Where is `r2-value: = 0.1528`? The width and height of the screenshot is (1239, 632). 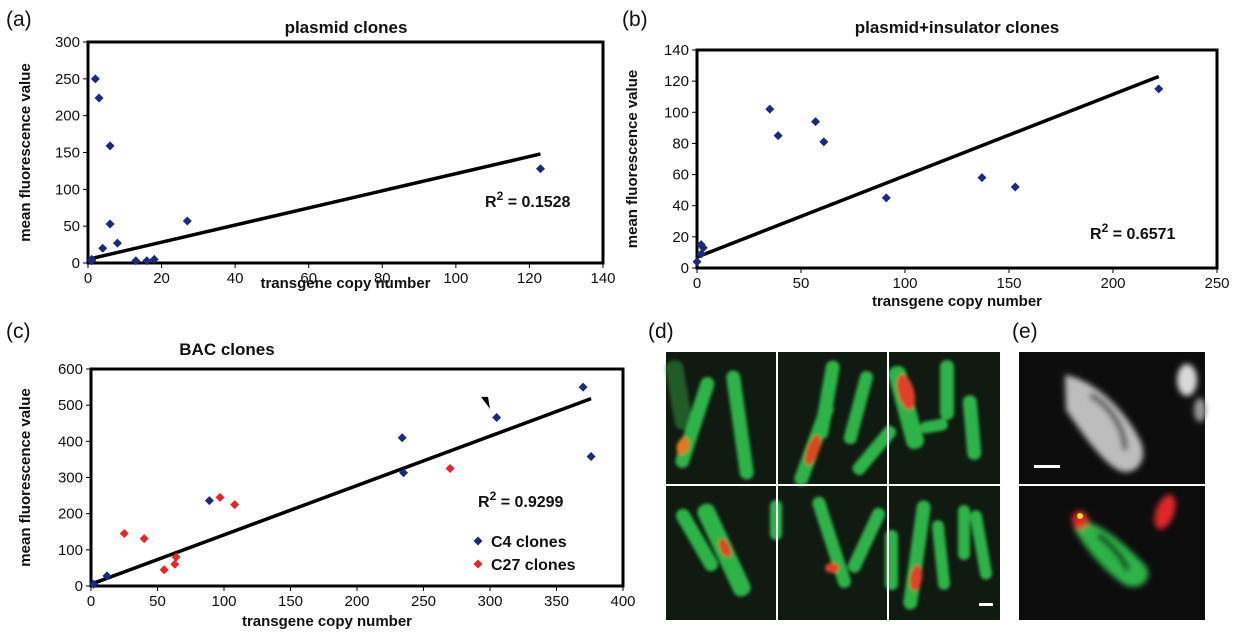 r2-value: = 0.1528 is located at coordinates (536, 202).